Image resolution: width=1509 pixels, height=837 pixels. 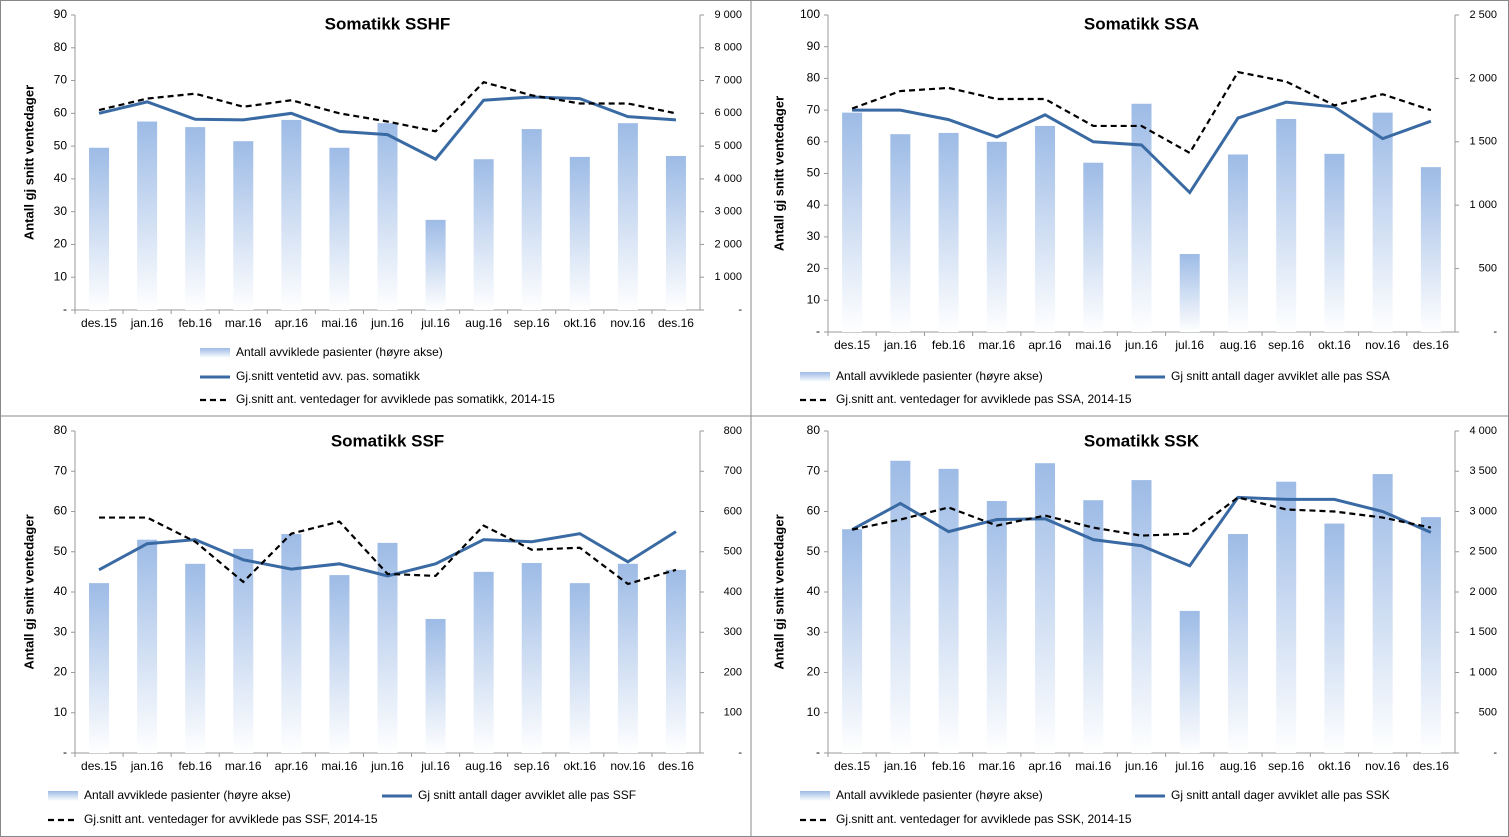 I want to click on y2-tick-label: 2 000, so click(x=728, y=244).